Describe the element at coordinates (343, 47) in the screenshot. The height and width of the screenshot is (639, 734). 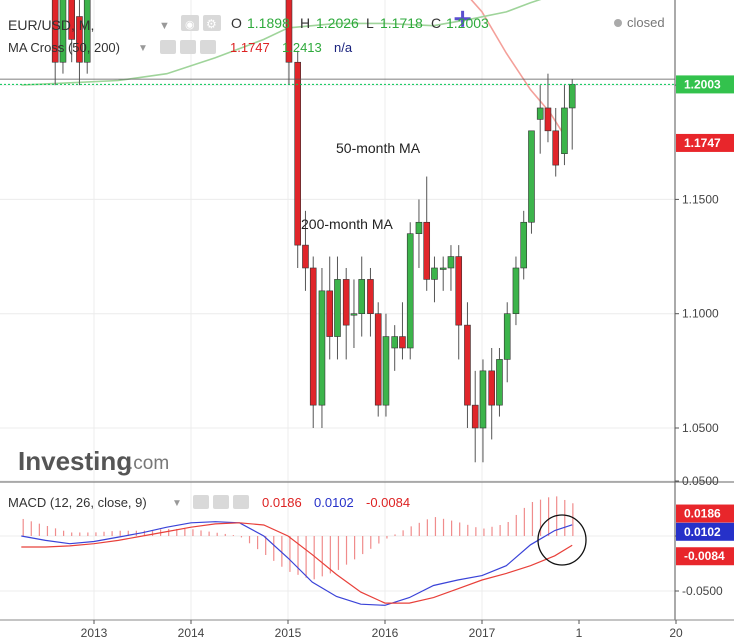
I see `ma-na-value: n/a` at that location.